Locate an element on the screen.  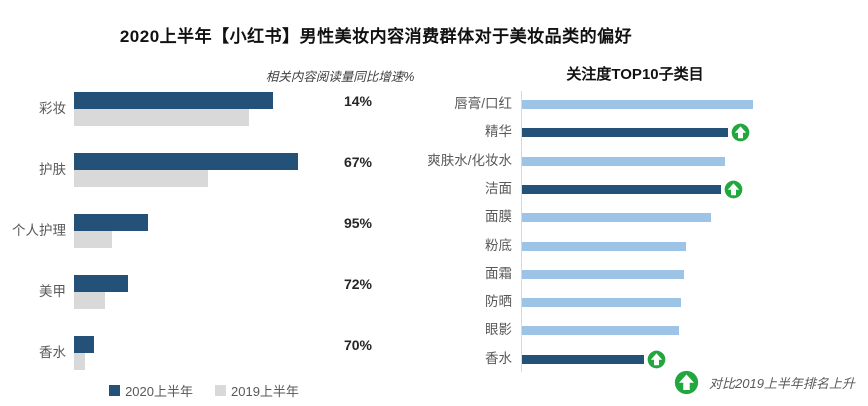
right-category-label: 爽肤水/化妆水 is located at coordinates (469, 160).